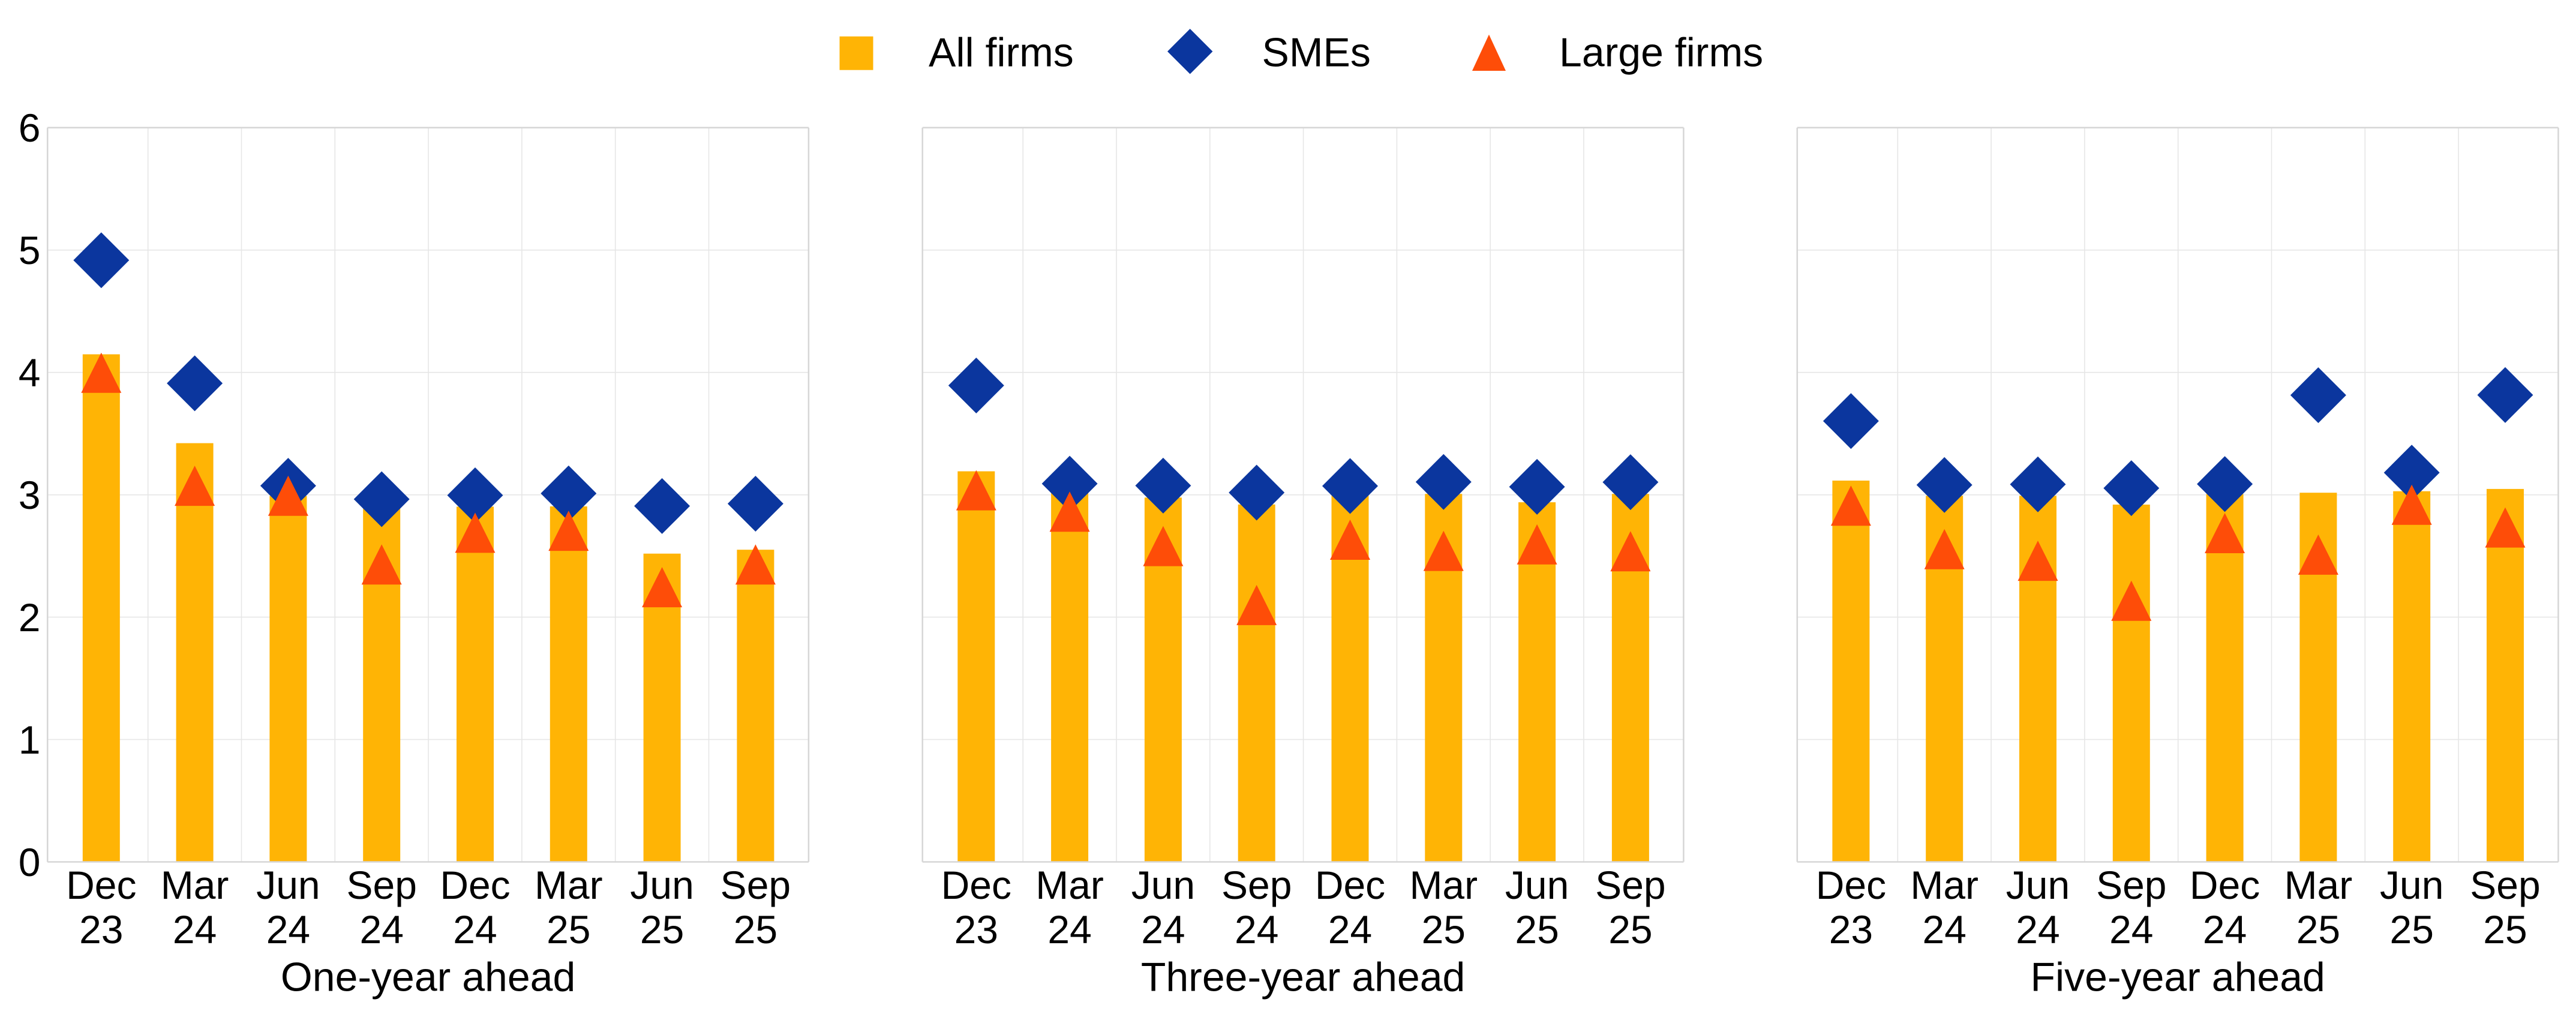 The width and height of the screenshot is (2576, 1017). Describe the element at coordinates (2178, 977) in the screenshot. I see `svg-text: Five-year ahead` at that location.